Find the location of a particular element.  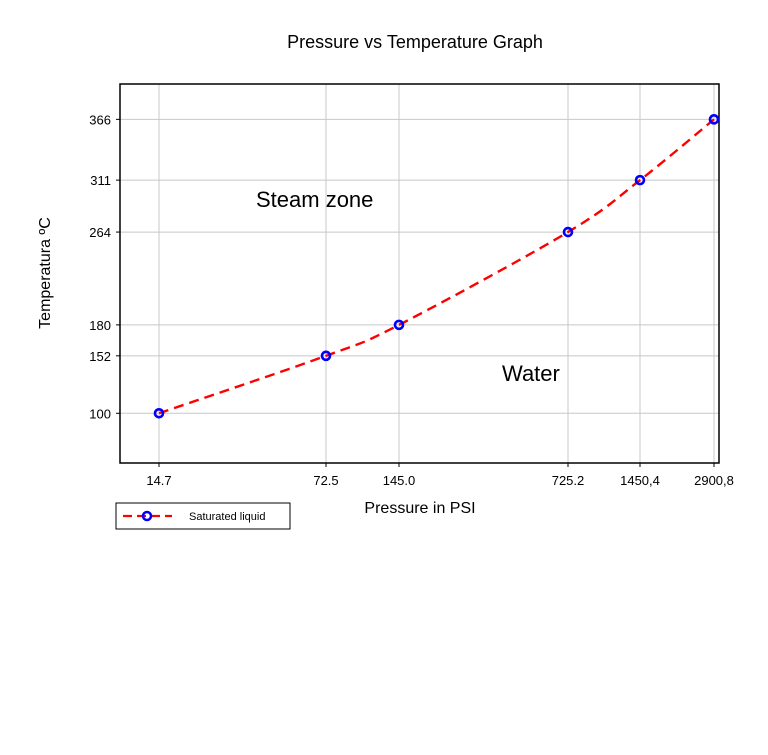

x-tick-labels: 14.7 72.5 145.0 725.2 1450,4 2900,8 is located at coordinates (440, 480).